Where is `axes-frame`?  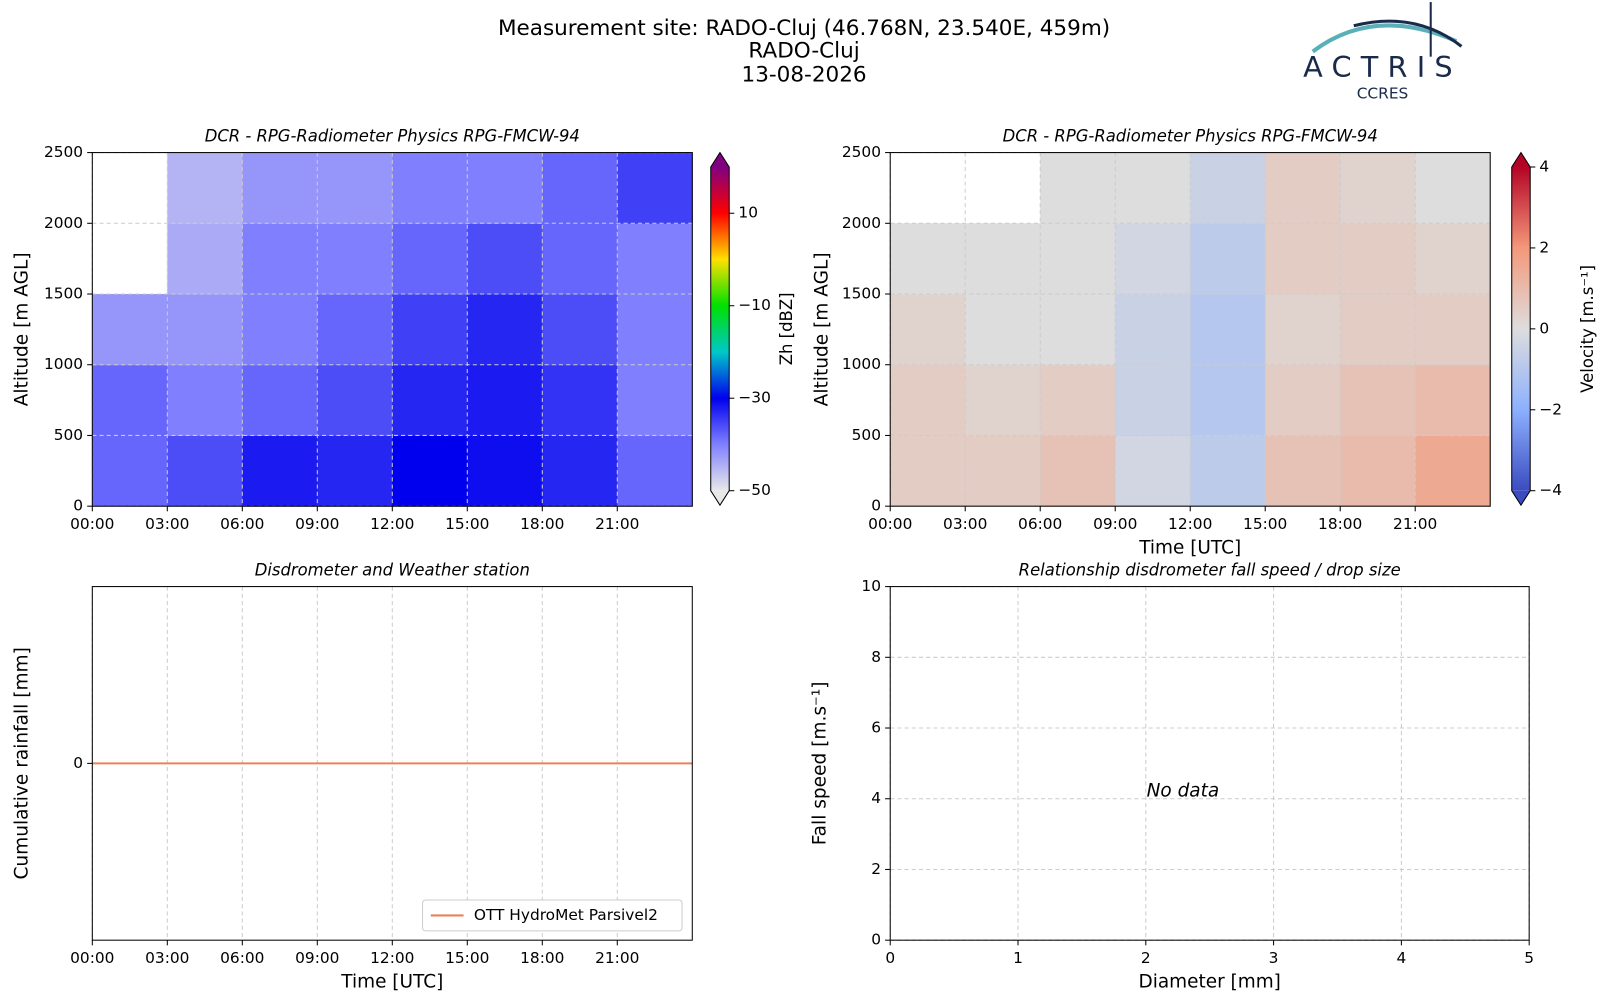
axes-frame is located at coordinates (392, 329).